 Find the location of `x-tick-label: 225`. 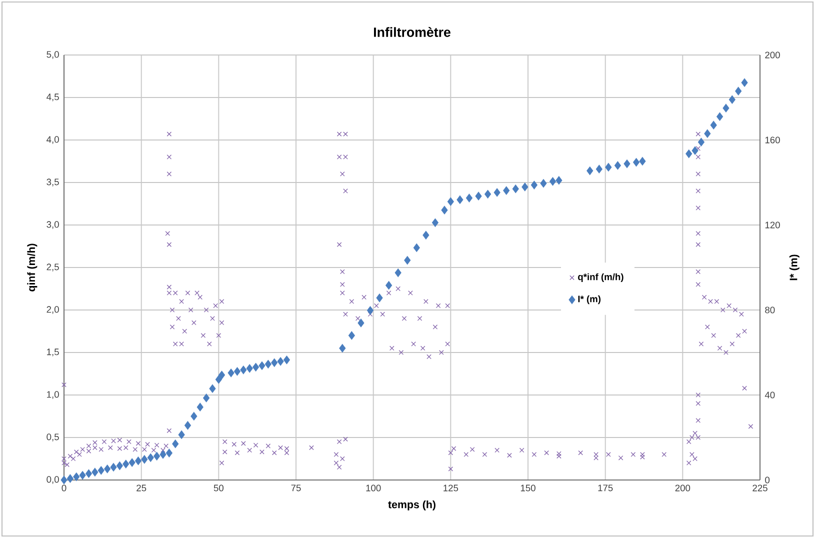

x-tick-label: 225 is located at coordinates (760, 488).